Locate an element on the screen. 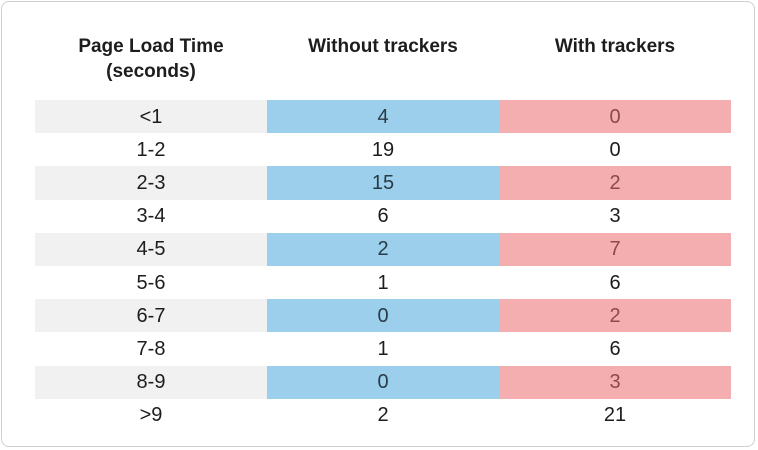 This screenshot has height=450, width=758. table-row: <1 4 0 is located at coordinates (383, 117).